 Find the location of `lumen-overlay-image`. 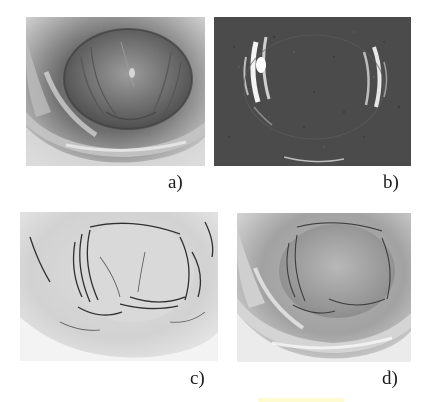

lumen-overlay-image is located at coordinates (324, 287).